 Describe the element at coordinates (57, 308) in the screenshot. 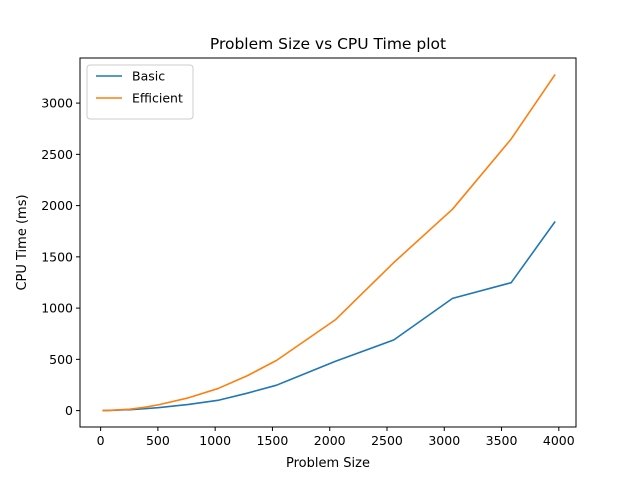

I see `y-tick-label: 1000` at that location.